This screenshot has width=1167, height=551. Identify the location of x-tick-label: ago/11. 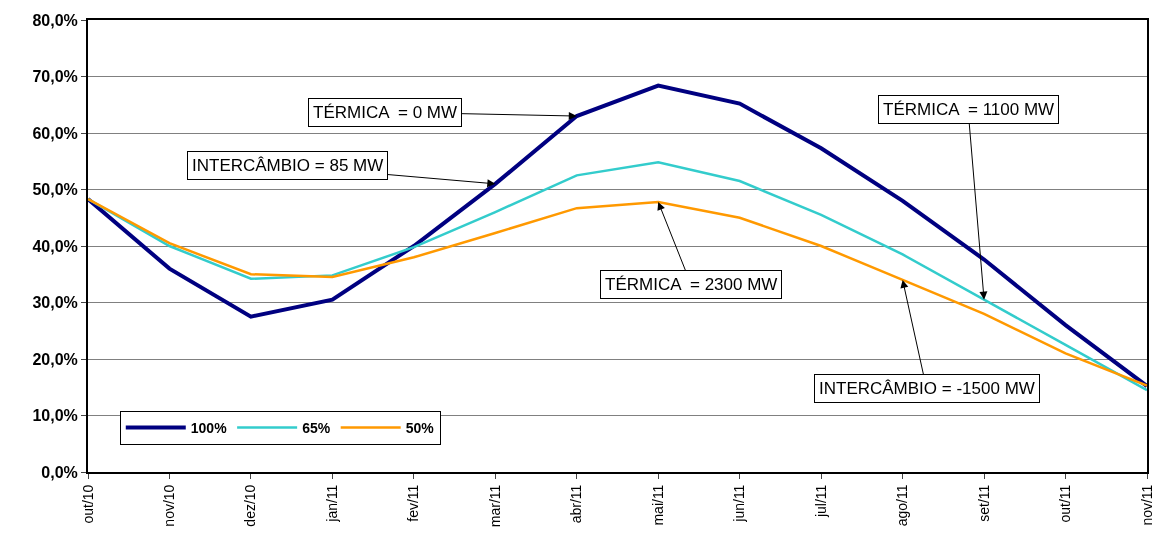
(902, 505).